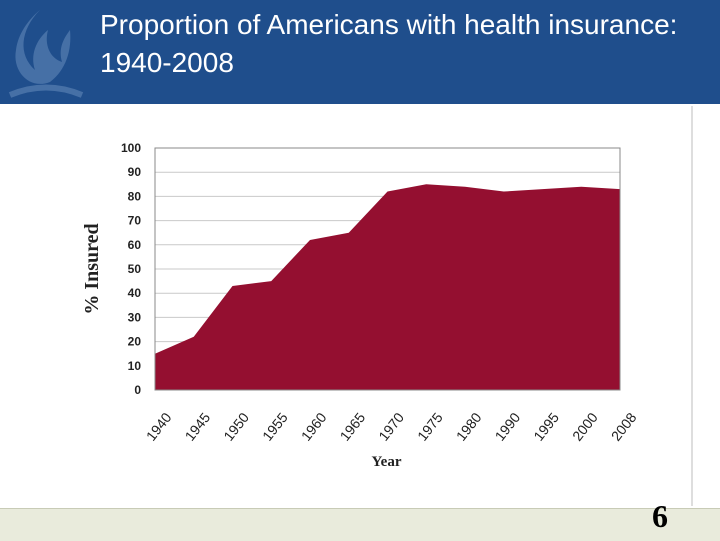  Describe the element at coordinates (137, 390) in the screenshot. I see `y-tick-label: 0` at that location.